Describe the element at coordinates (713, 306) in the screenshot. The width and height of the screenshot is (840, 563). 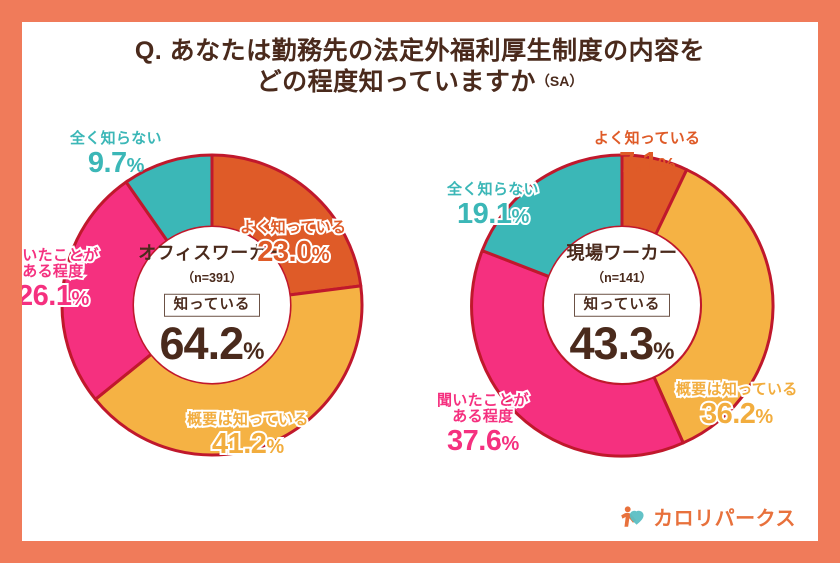
I see `slice-field-gaiyou-wa-shitteiru` at that location.